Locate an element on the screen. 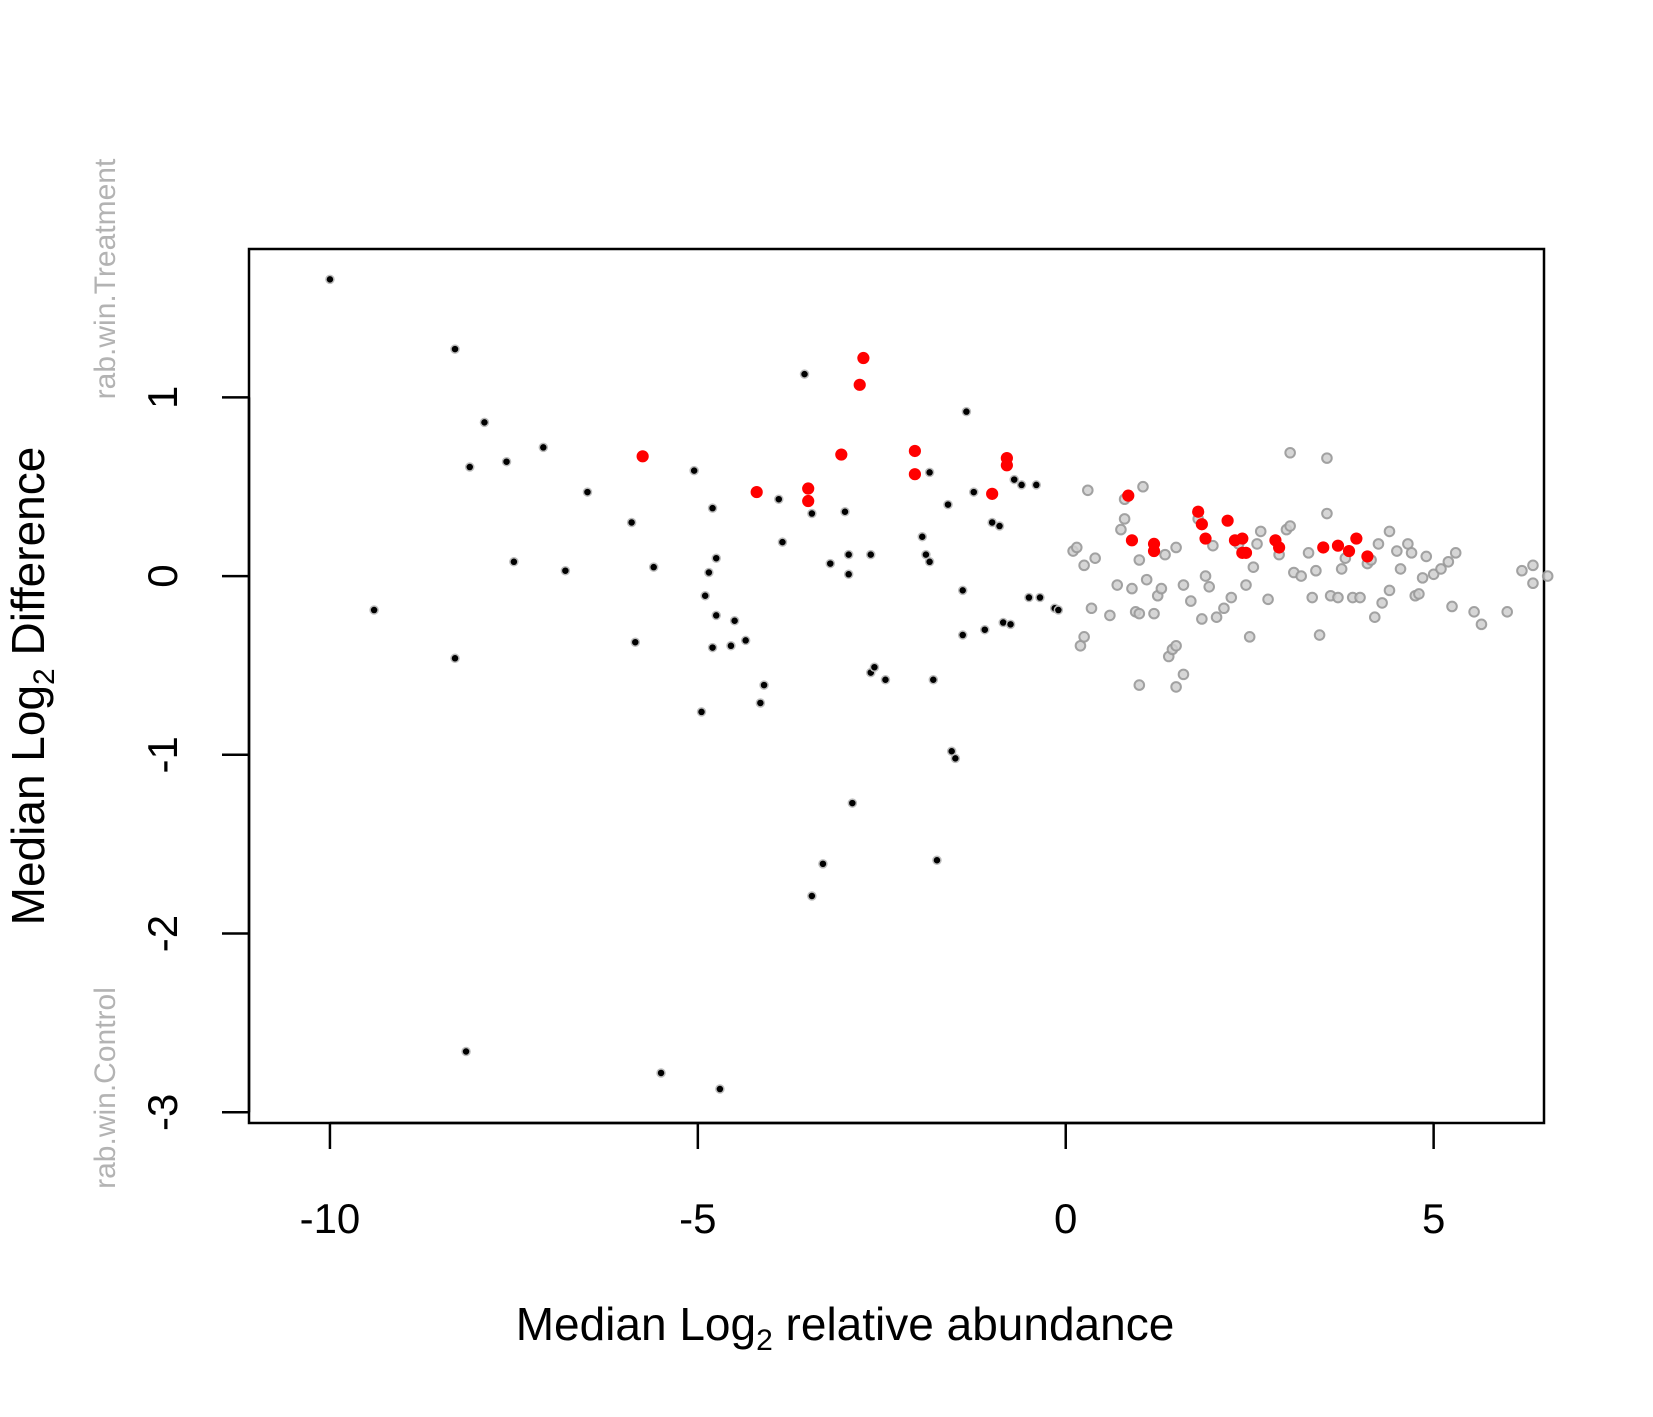 This screenshot has height=1417, width=1653. x-tick-label: 0 is located at coordinates (1065, 1218).